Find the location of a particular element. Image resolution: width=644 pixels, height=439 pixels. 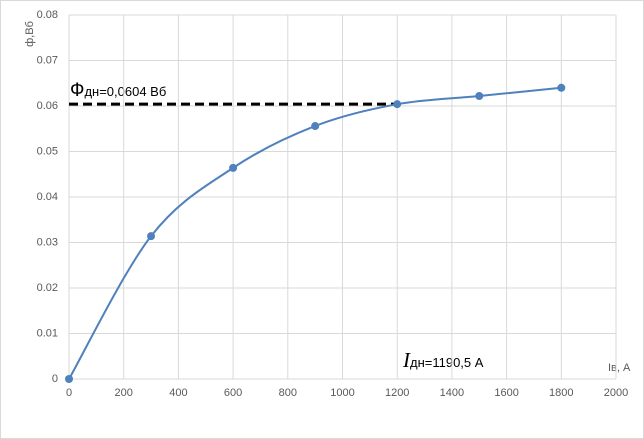

x-tick-label: 0 is located at coordinates (69, 393).